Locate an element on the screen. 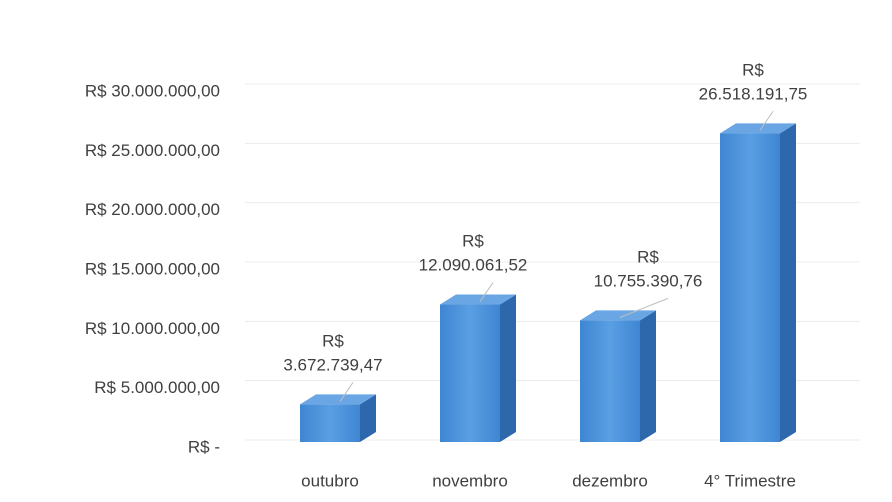  y-tick-label: R$ - is located at coordinates (204, 446).